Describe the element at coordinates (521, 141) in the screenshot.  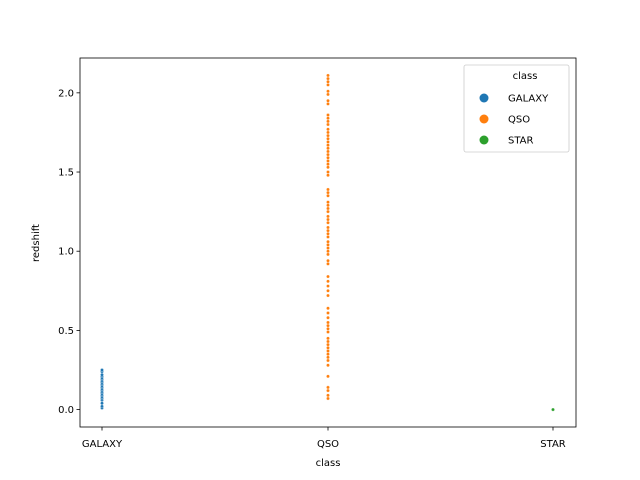
I see `legend-label-star: STAR` at that location.